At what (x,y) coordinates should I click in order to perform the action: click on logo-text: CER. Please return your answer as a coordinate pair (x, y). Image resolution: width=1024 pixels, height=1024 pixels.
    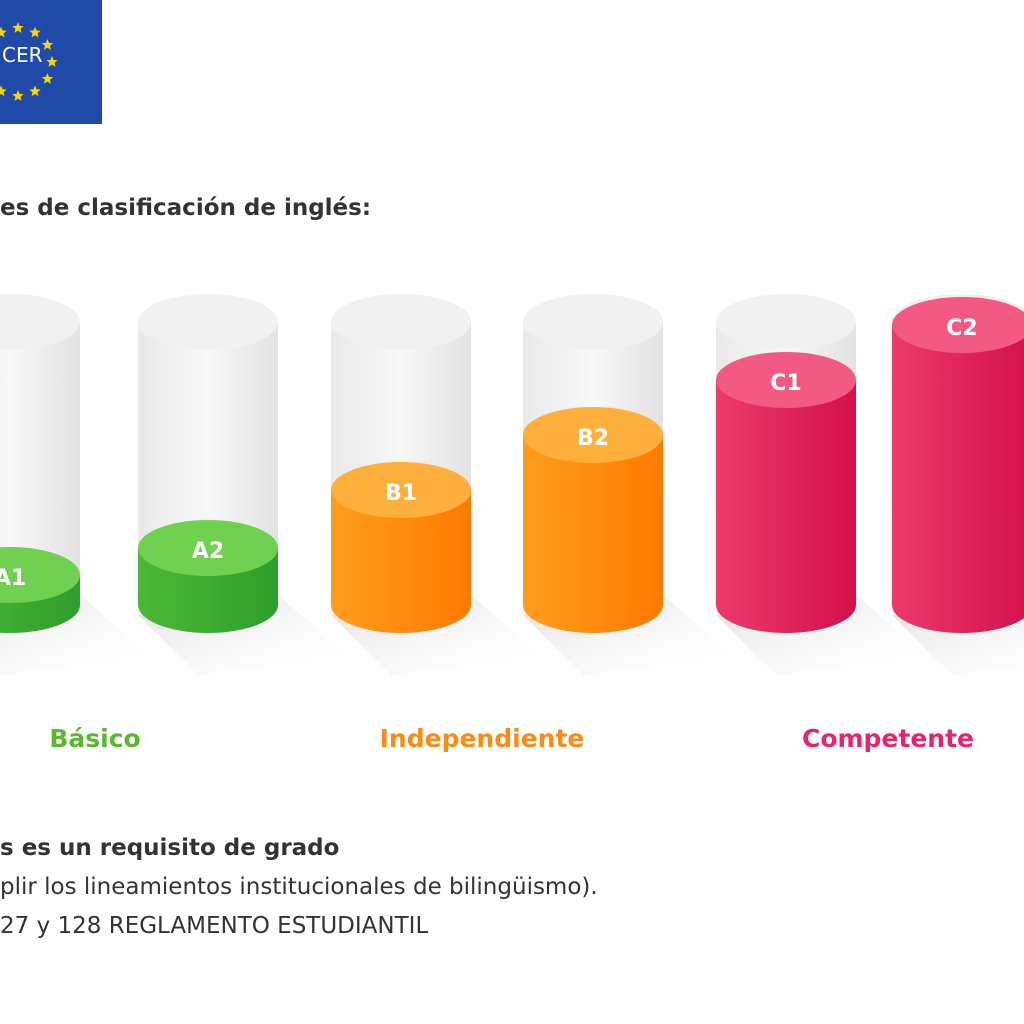
    Looking at the image, I should click on (22, 55).